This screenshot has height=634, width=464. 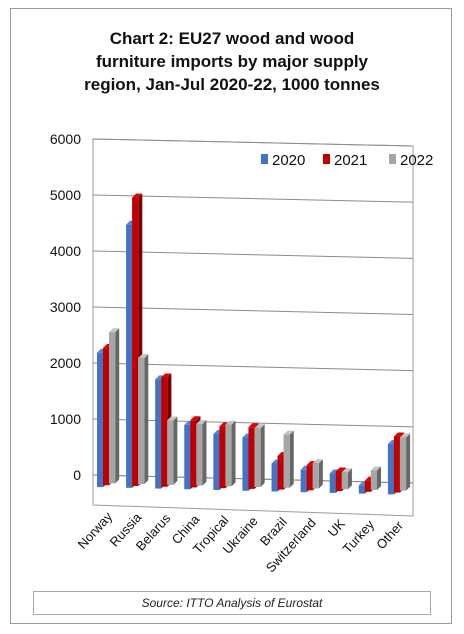 I want to click on chart-title-line-2: furniture imports by major supply, so click(x=232, y=61).